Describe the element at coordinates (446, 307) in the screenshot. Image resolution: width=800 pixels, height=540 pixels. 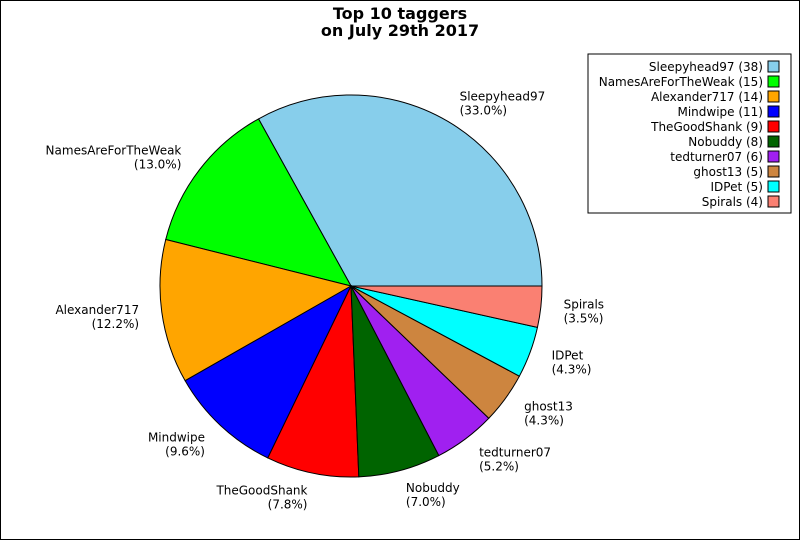
I see `pie-slice-spirals` at that location.